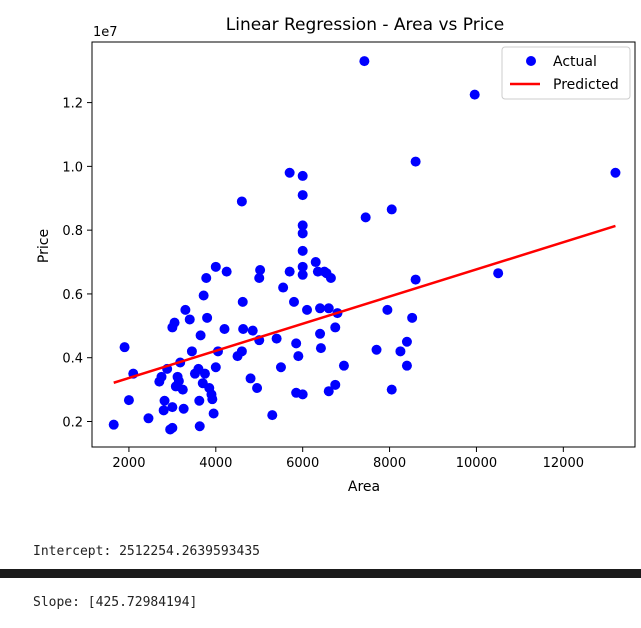 This screenshot has width=641, height=628. What do you see at coordinates (365, 25) in the screenshot?
I see `chart-title: Linear Regression - Area vs Price` at bounding box center [365, 25].